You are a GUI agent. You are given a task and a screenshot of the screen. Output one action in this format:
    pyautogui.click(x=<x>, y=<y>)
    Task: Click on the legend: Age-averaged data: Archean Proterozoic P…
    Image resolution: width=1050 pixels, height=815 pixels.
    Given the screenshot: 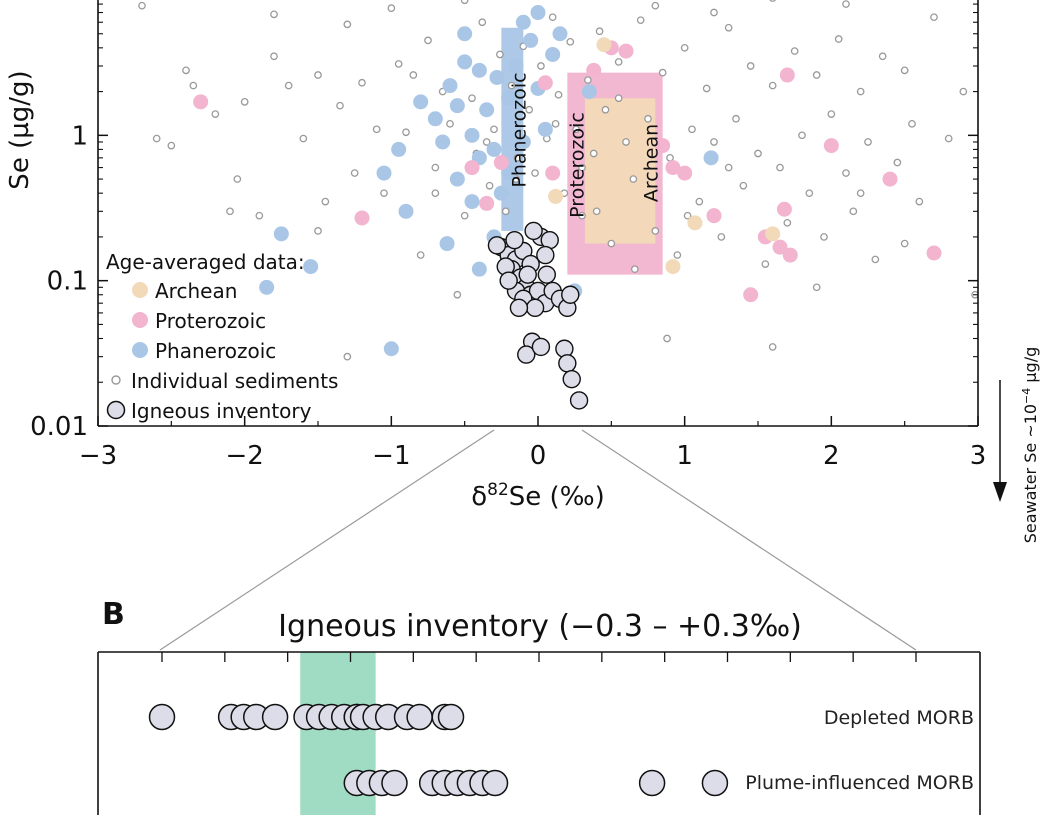 What is the action you would take?
    pyautogui.click(x=222, y=336)
    